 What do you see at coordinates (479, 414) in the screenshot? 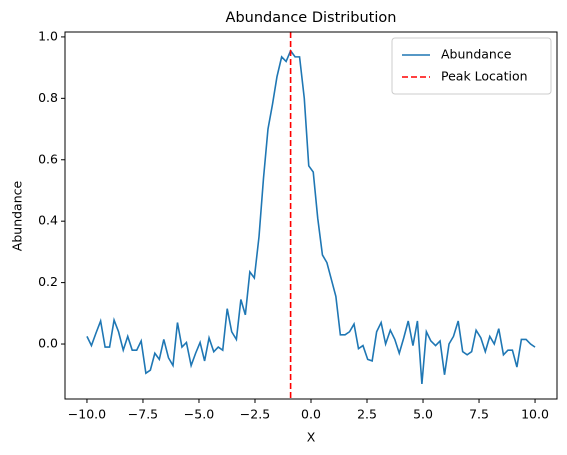
I see `x-tick-label: 7.5` at bounding box center [479, 414].